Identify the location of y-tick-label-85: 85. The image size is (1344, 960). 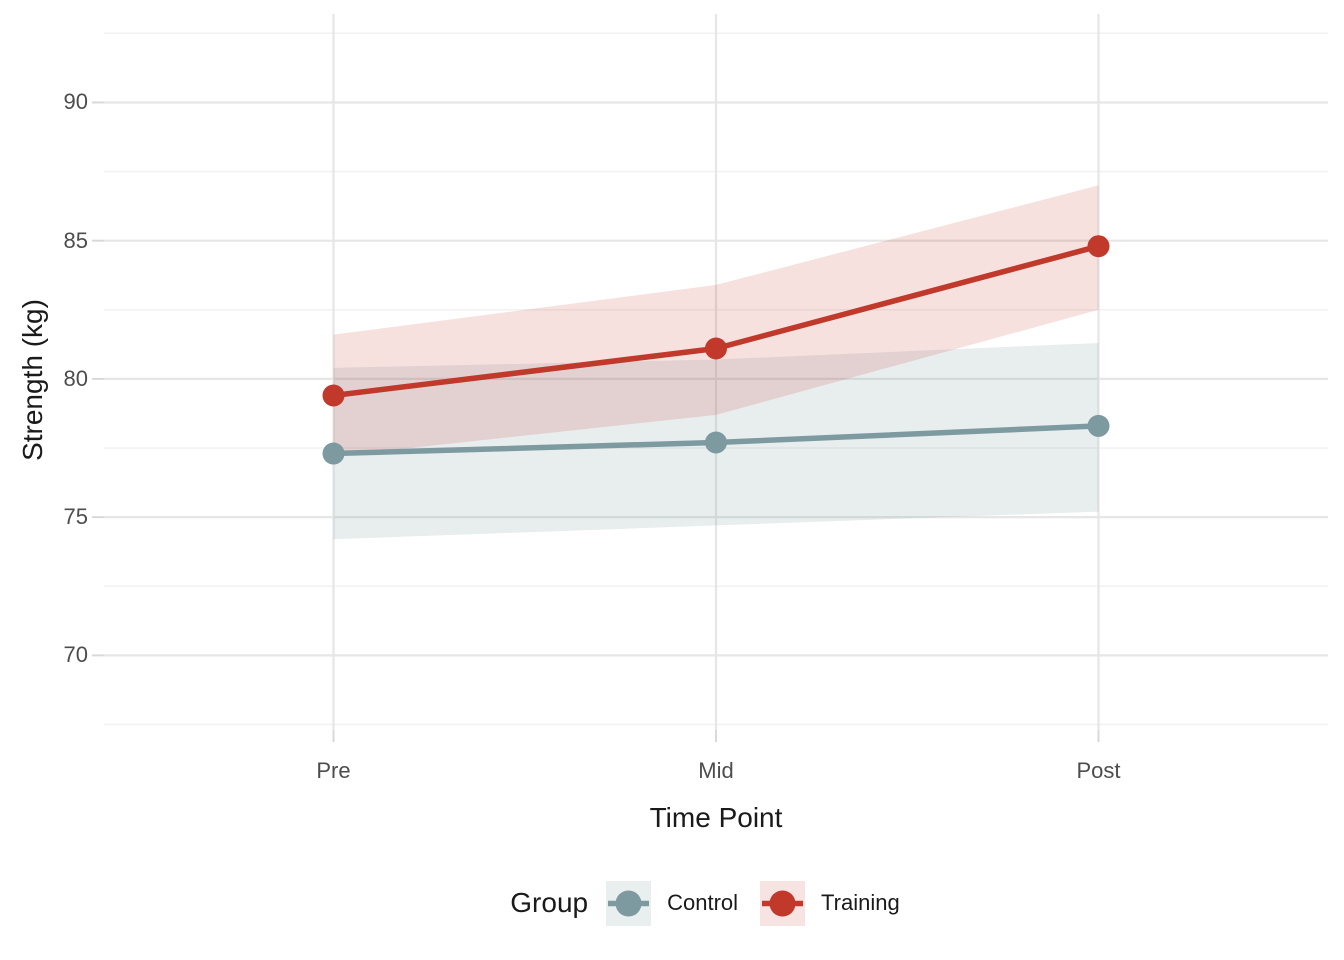
(75, 240).